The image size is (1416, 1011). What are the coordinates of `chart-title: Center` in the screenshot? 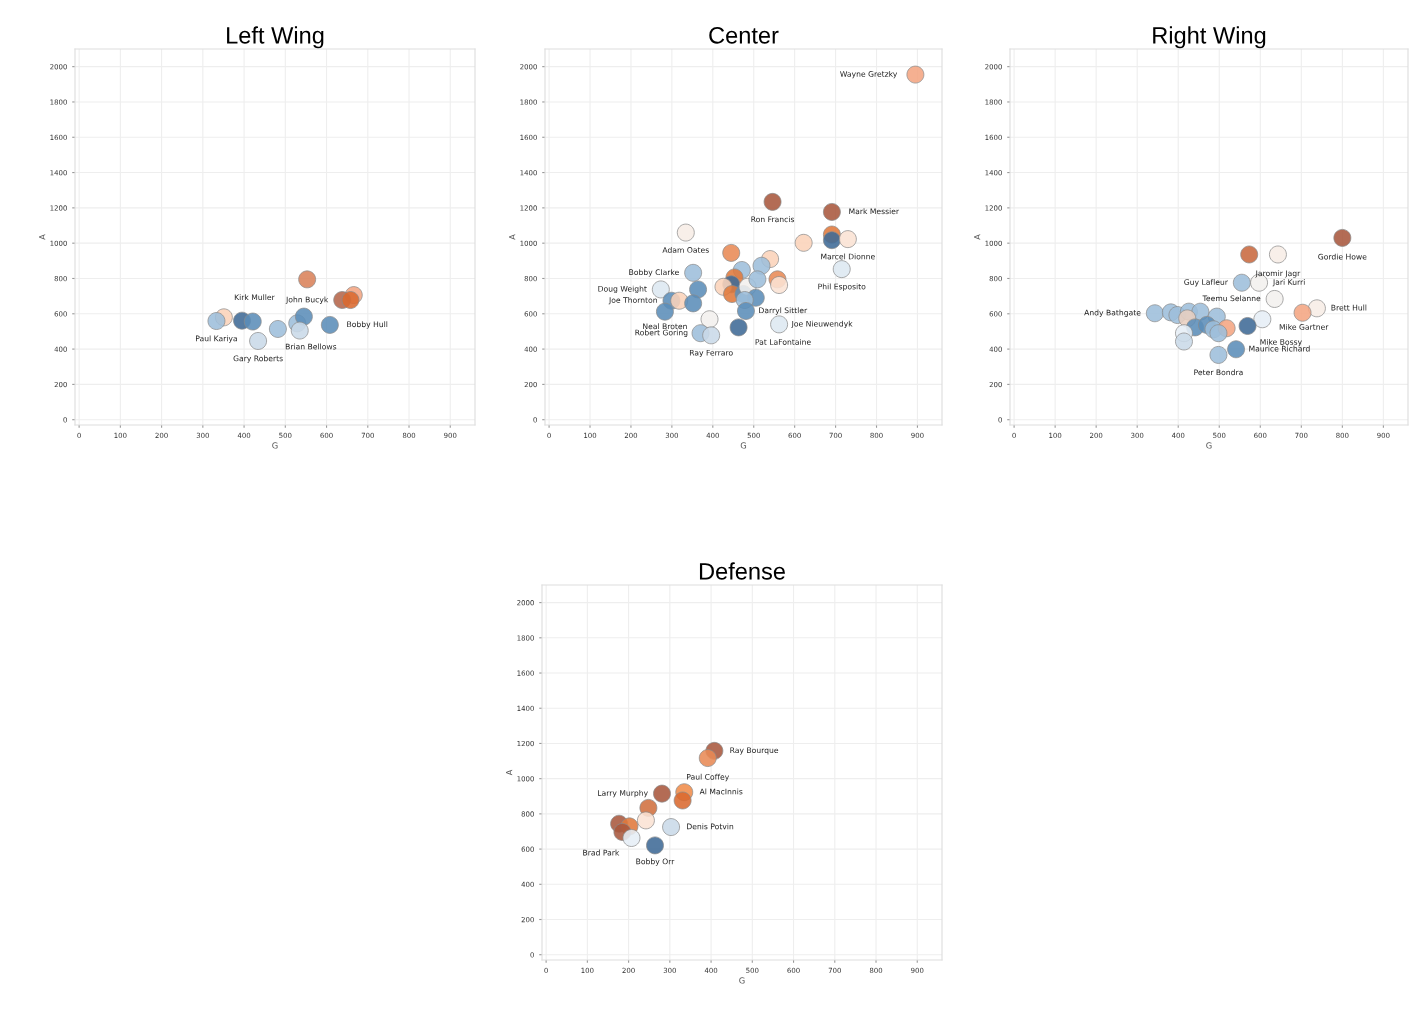 It's located at (744, 35).